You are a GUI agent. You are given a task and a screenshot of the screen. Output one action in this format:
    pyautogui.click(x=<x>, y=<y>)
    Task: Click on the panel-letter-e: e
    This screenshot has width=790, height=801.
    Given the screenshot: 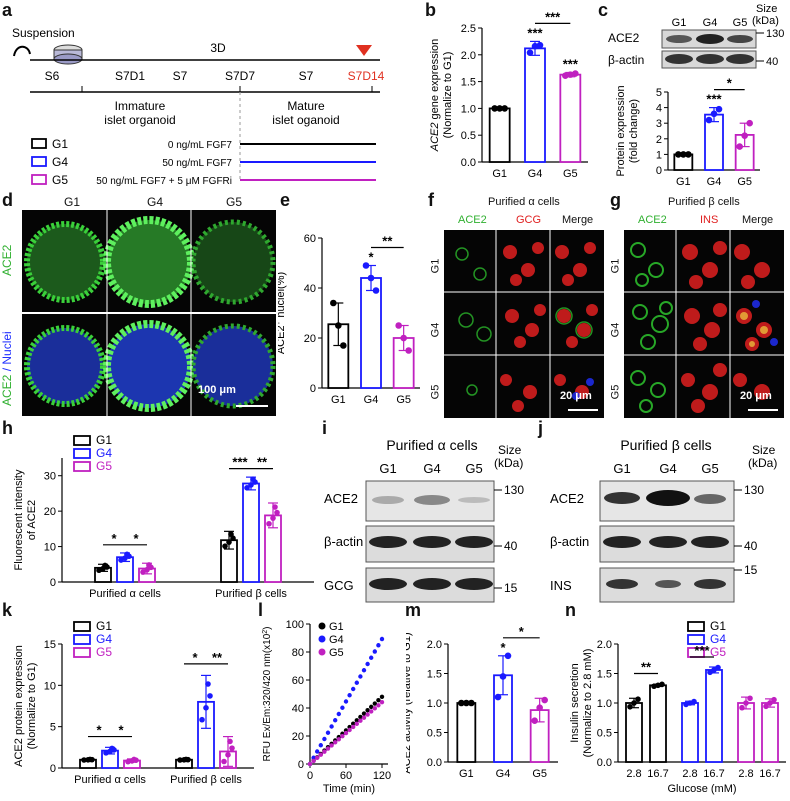 What is the action you would take?
    pyautogui.click(x=285, y=200)
    